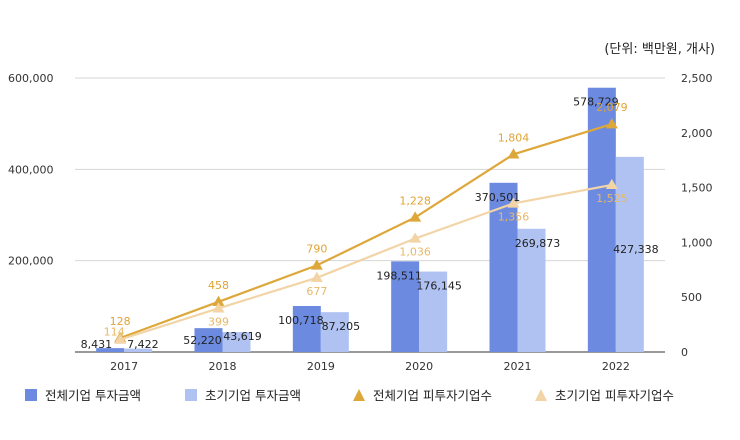 This screenshot has height=440, width=740. I want to click on right-tick-label: 1,500, so click(697, 188).